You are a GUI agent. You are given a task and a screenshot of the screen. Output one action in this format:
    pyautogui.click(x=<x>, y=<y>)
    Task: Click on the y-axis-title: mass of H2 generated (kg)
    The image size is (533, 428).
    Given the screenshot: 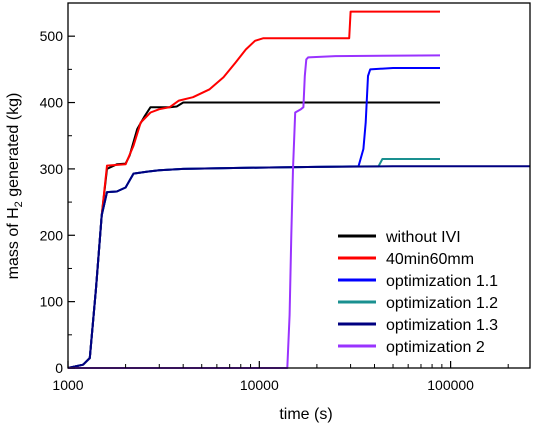 What is the action you would take?
    pyautogui.click(x=15, y=186)
    